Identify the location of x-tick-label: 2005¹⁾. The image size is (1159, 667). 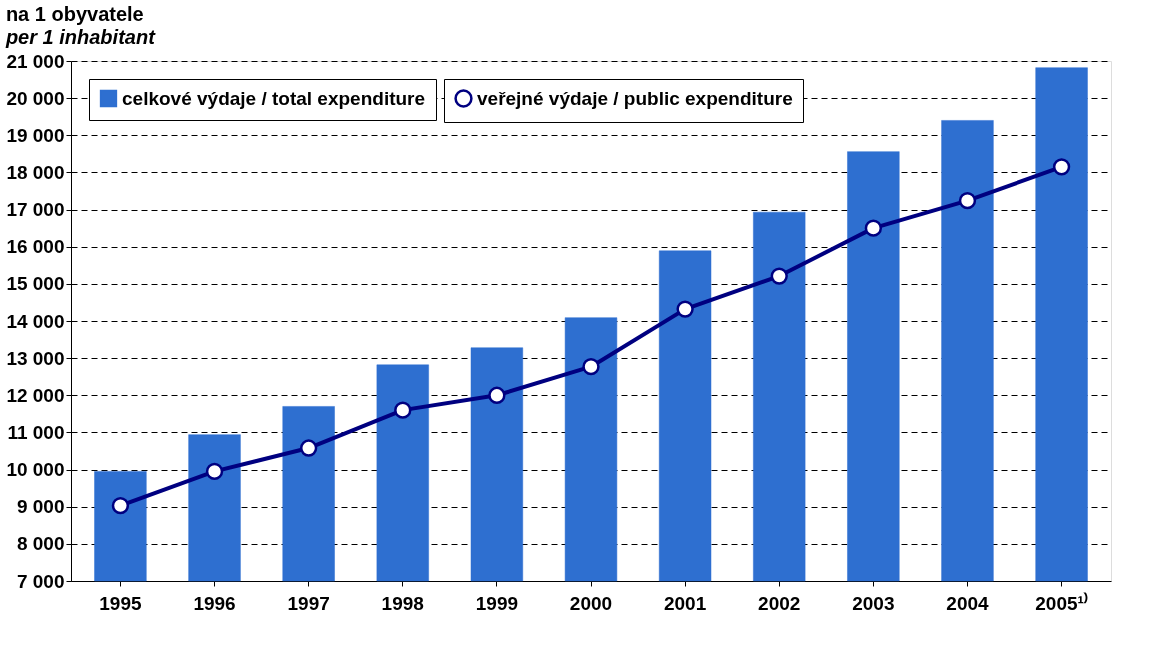
(1061, 602).